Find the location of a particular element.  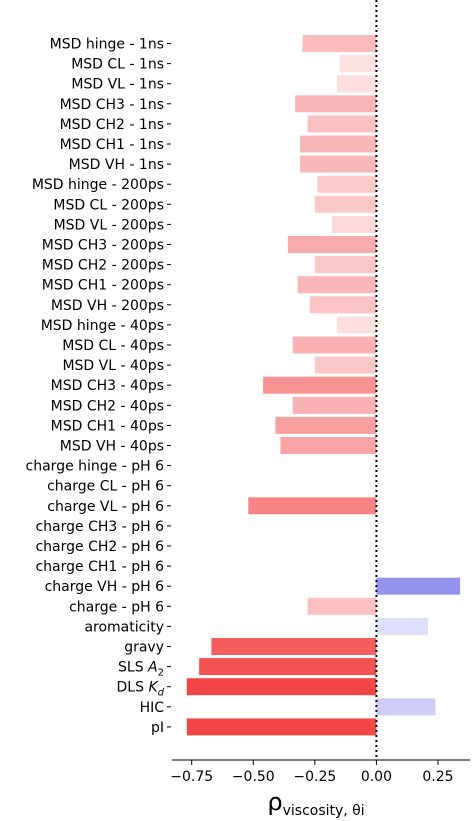

y-tick-label: DLS Kd is located at coordinates (141, 689).